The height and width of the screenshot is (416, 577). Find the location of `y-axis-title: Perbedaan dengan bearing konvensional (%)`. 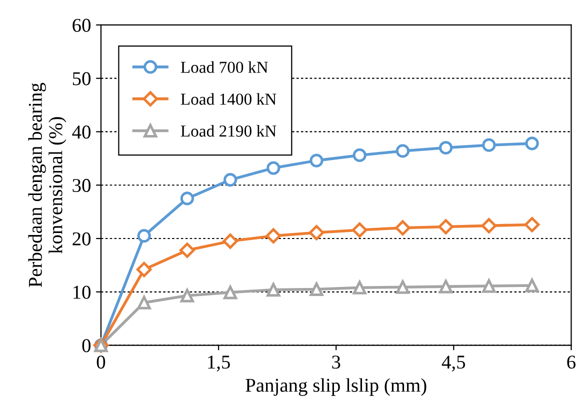

y-axis-title: Perbedaan dengan bearing konvensional (%) is located at coordinates (47, 185).